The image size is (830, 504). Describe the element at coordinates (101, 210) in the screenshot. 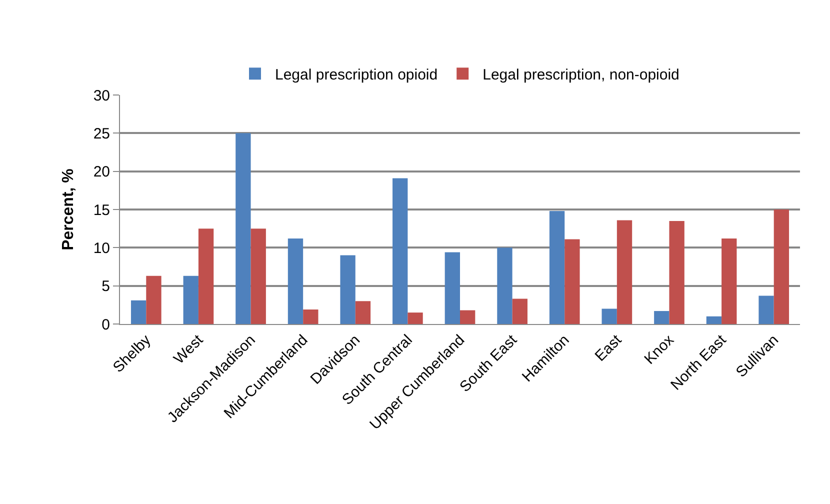

I see `y-tick-label: 15` at that location.